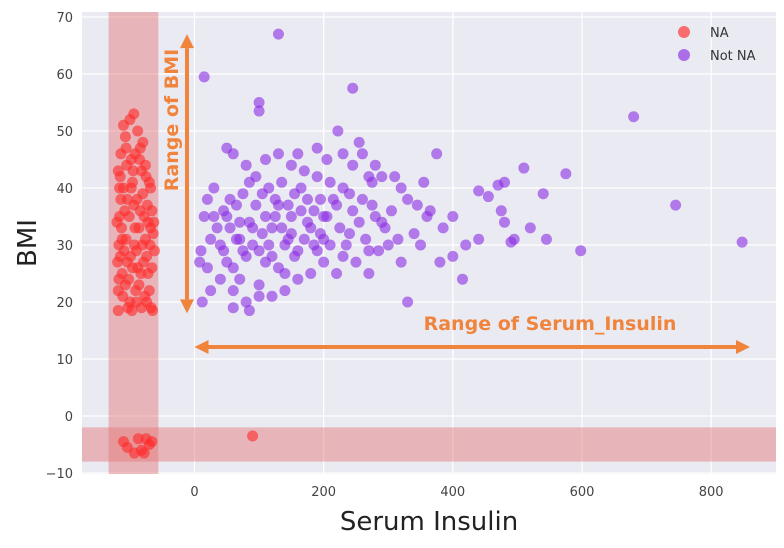  Describe the element at coordinates (550, 324) in the screenshot. I see `insulin-range-label: Range of Serum_Insulin` at that location.